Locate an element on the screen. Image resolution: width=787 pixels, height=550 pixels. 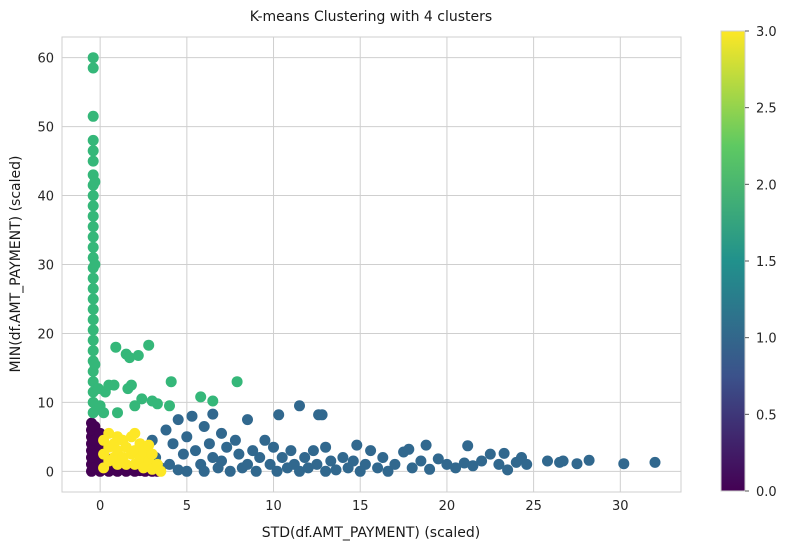
y-tick-label: 50 is located at coordinates (45, 128).